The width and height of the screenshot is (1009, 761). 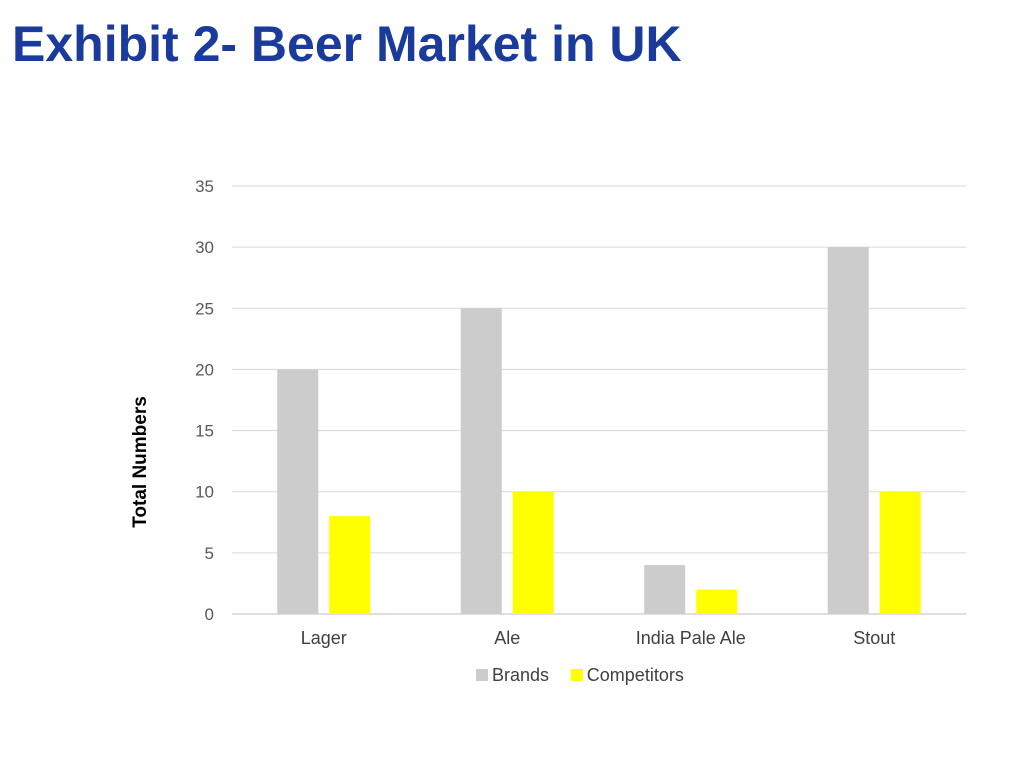 What do you see at coordinates (874, 638) in the screenshot?
I see `x-tick-label: Stout` at bounding box center [874, 638].